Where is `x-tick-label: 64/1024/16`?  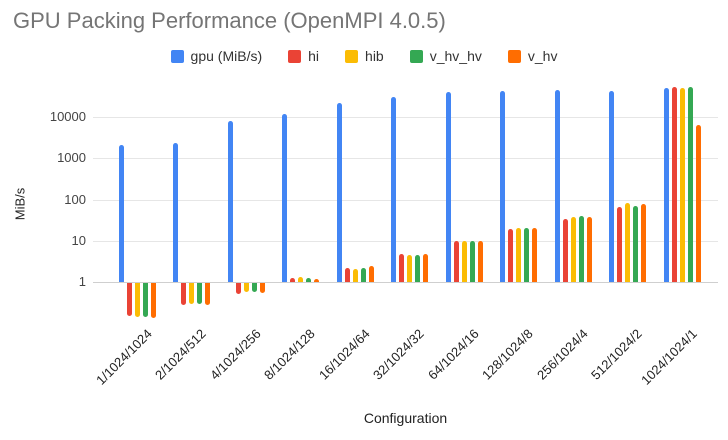 x-tick-label: 64/1024/16 is located at coordinates (453, 354).